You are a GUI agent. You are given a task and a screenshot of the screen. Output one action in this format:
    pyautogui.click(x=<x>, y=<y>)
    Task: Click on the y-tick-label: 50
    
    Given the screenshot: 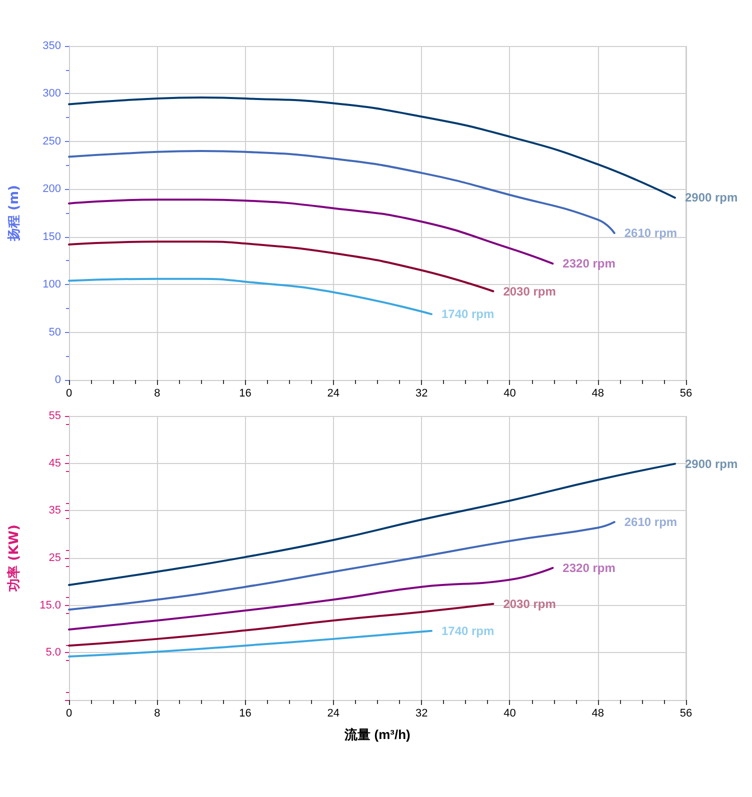 What is the action you would take?
    pyautogui.click(x=54, y=332)
    